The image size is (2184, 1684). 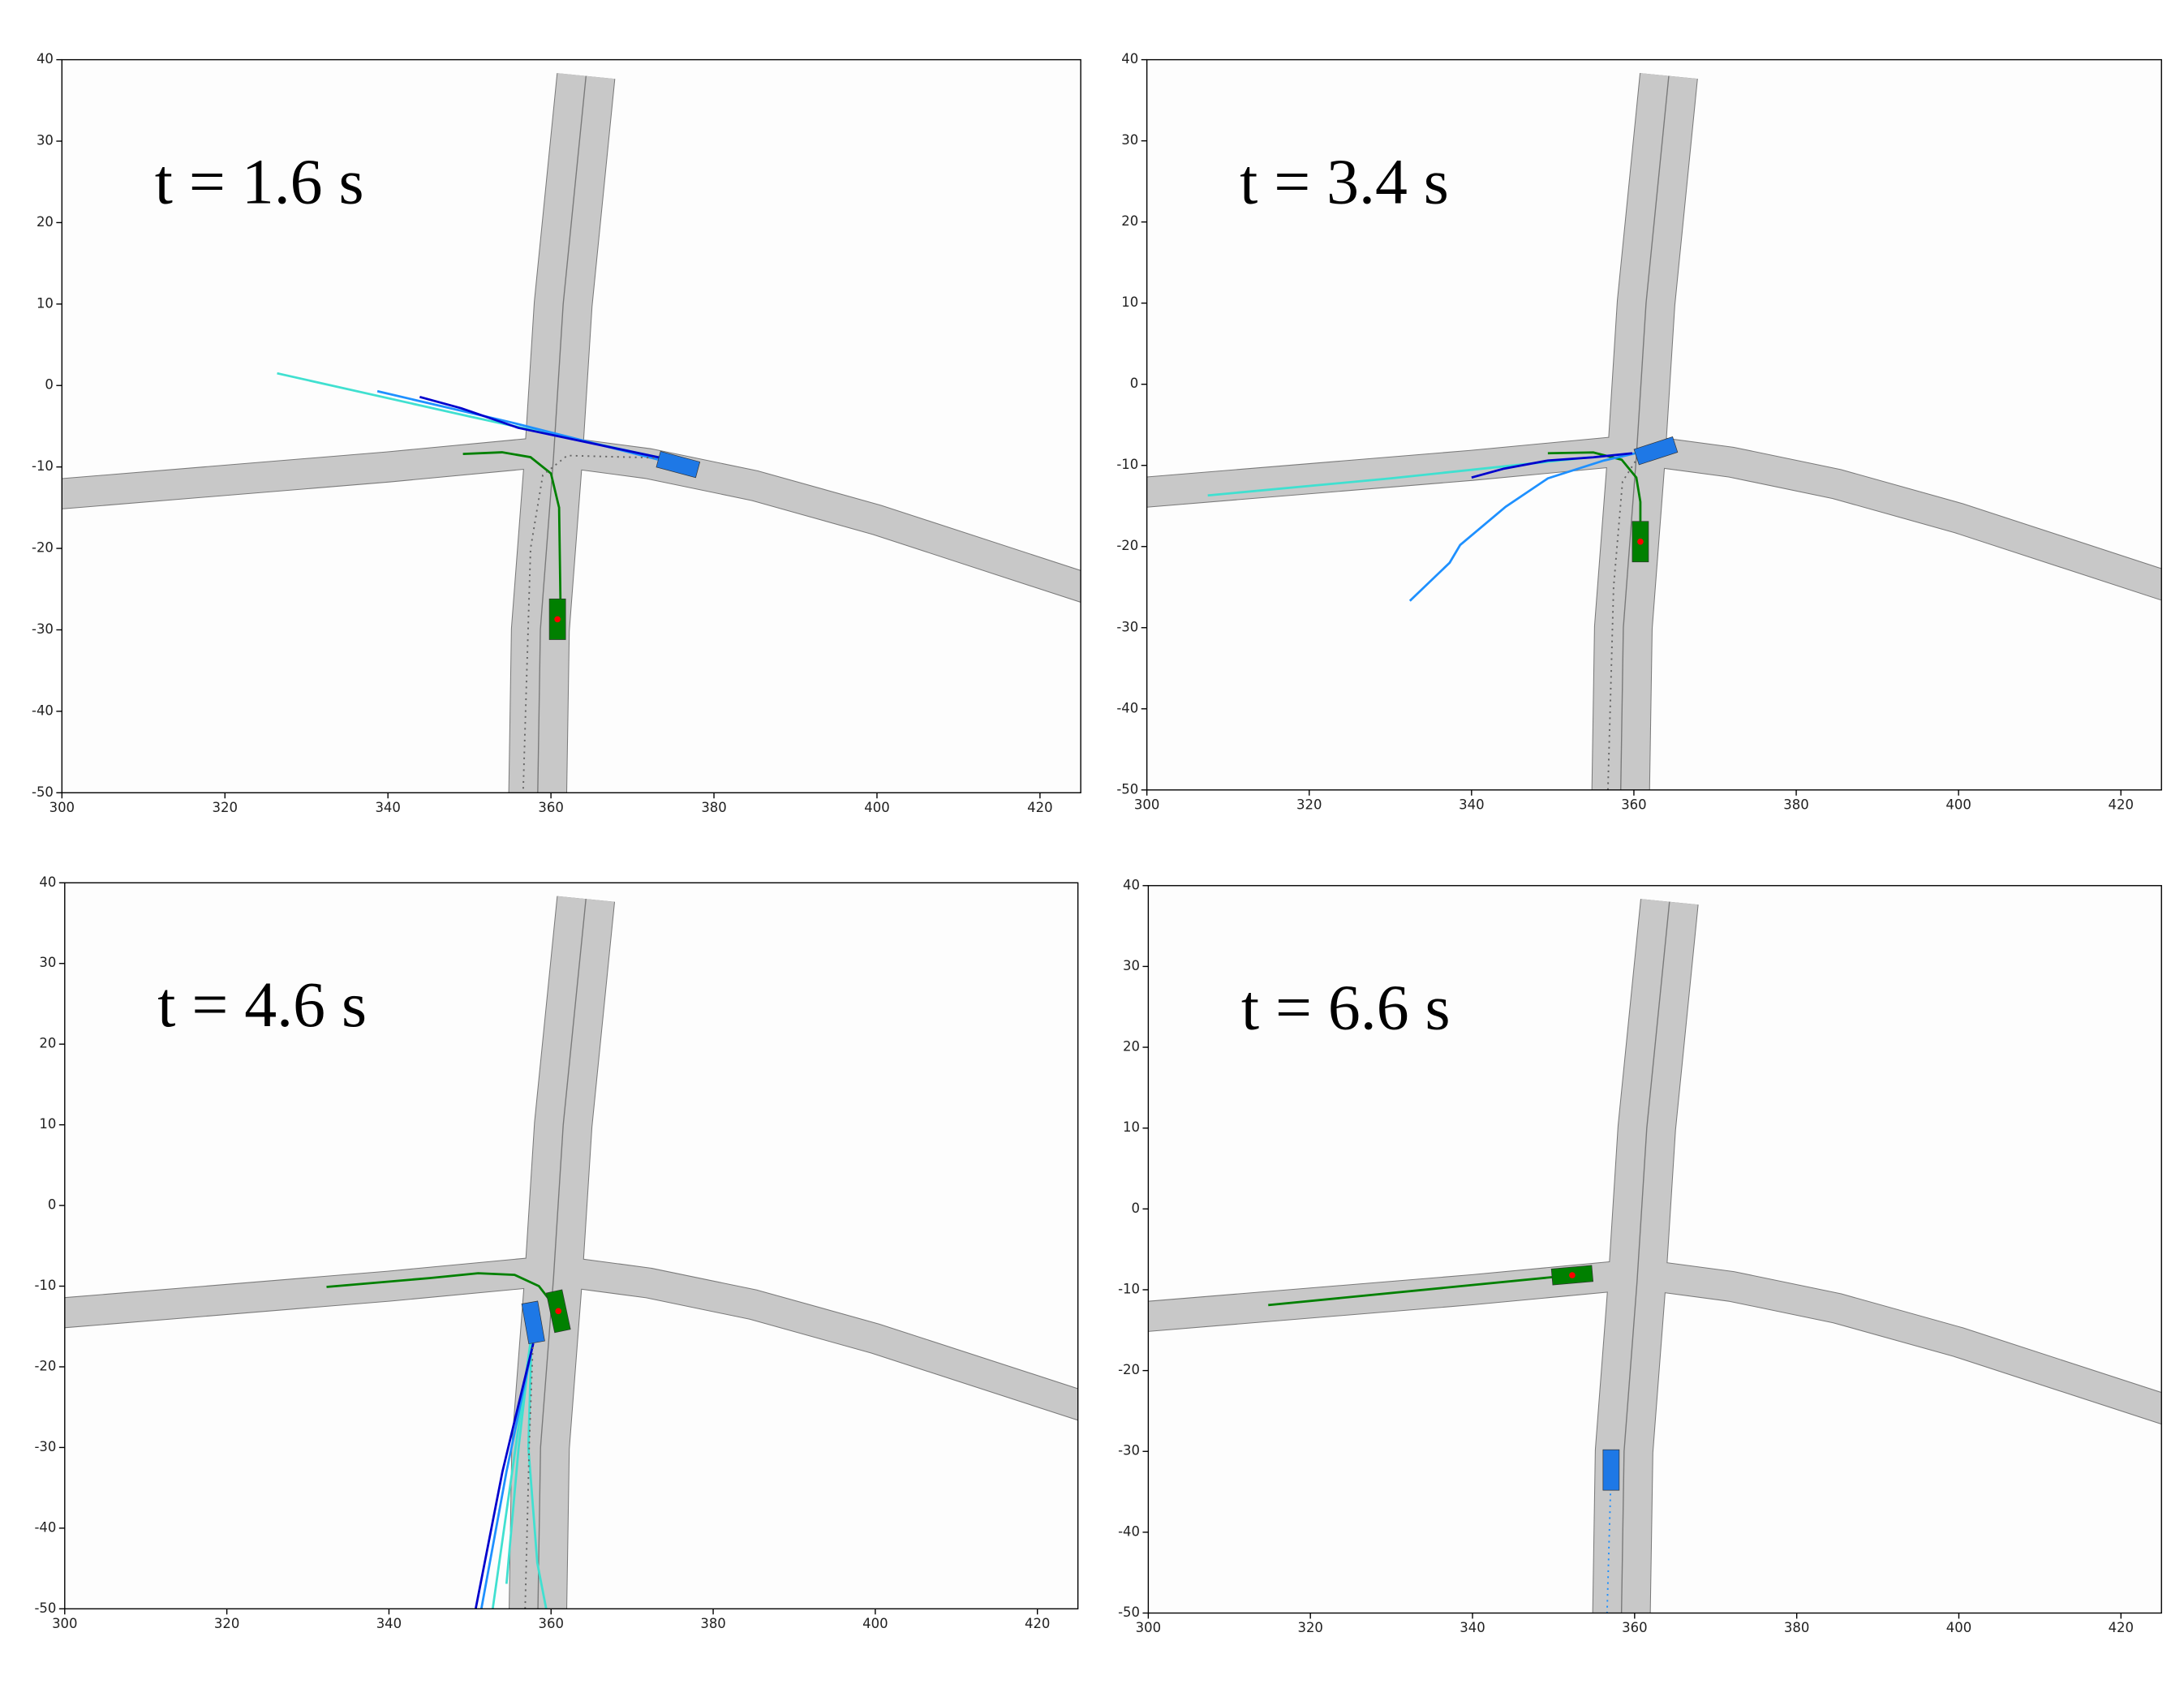 What do you see at coordinates (259, 182) in the screenshot?
I see `panel-title: t = 1.6 s` at bounding box center [259, 182].